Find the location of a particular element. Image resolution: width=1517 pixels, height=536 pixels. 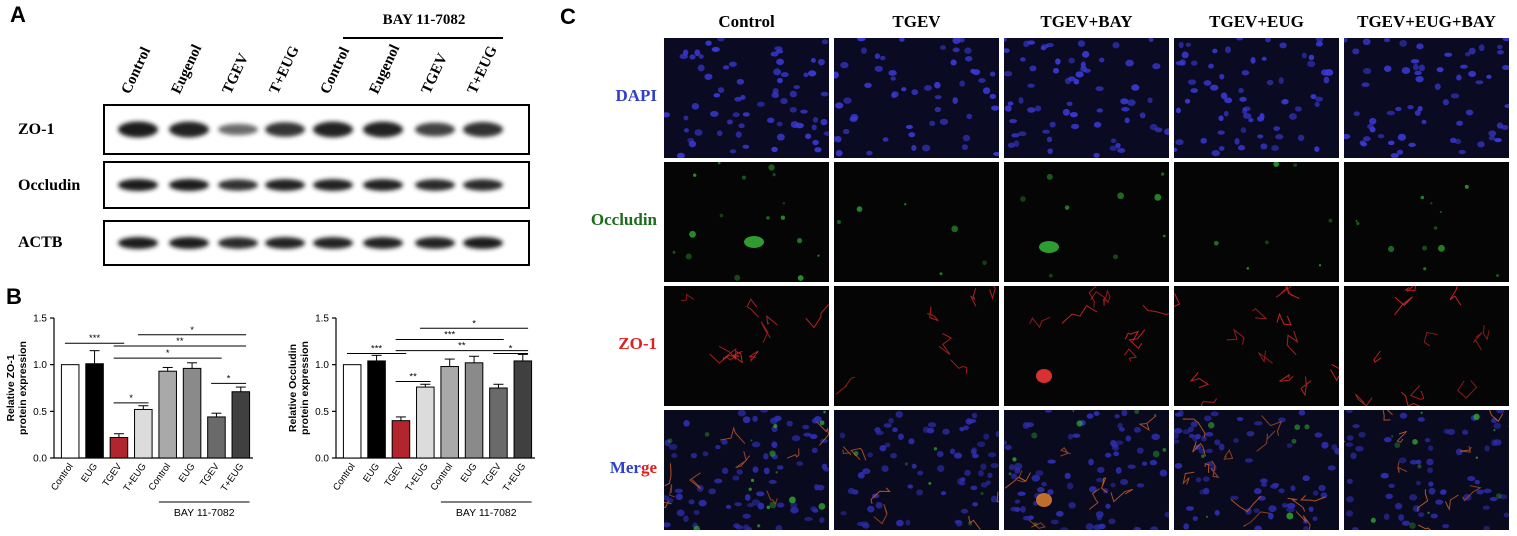

significance-label-1: *** is located at coordinates (376, 348).